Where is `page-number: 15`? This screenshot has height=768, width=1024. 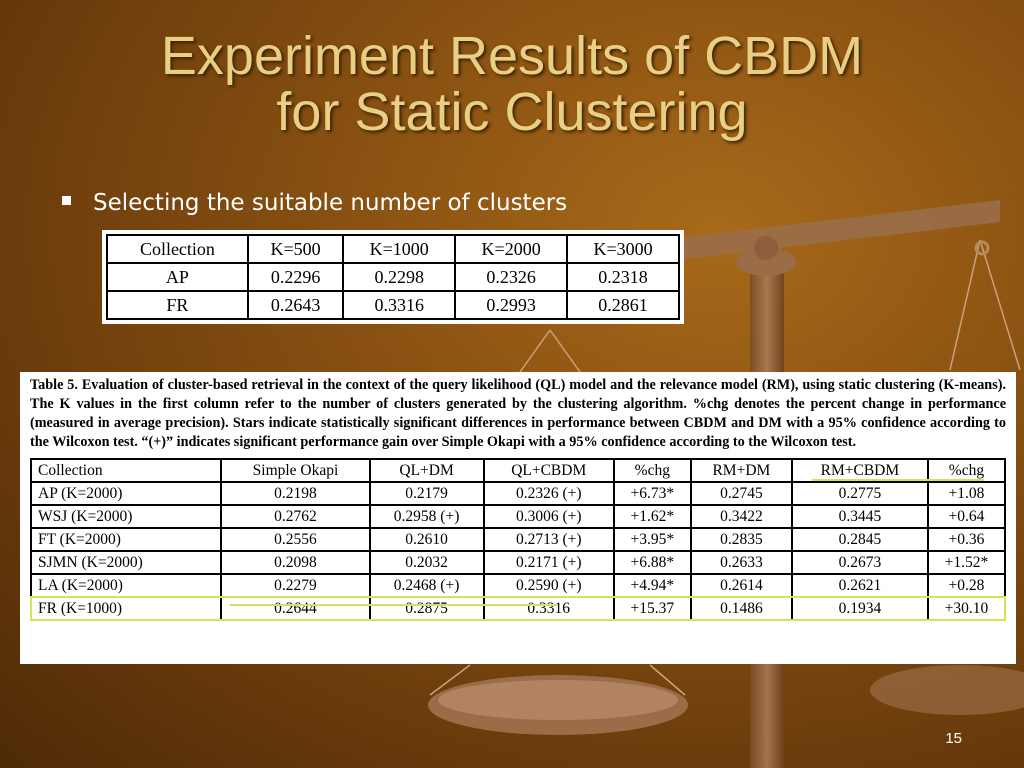
page-number: 15 is located at coordinates (953, 738).